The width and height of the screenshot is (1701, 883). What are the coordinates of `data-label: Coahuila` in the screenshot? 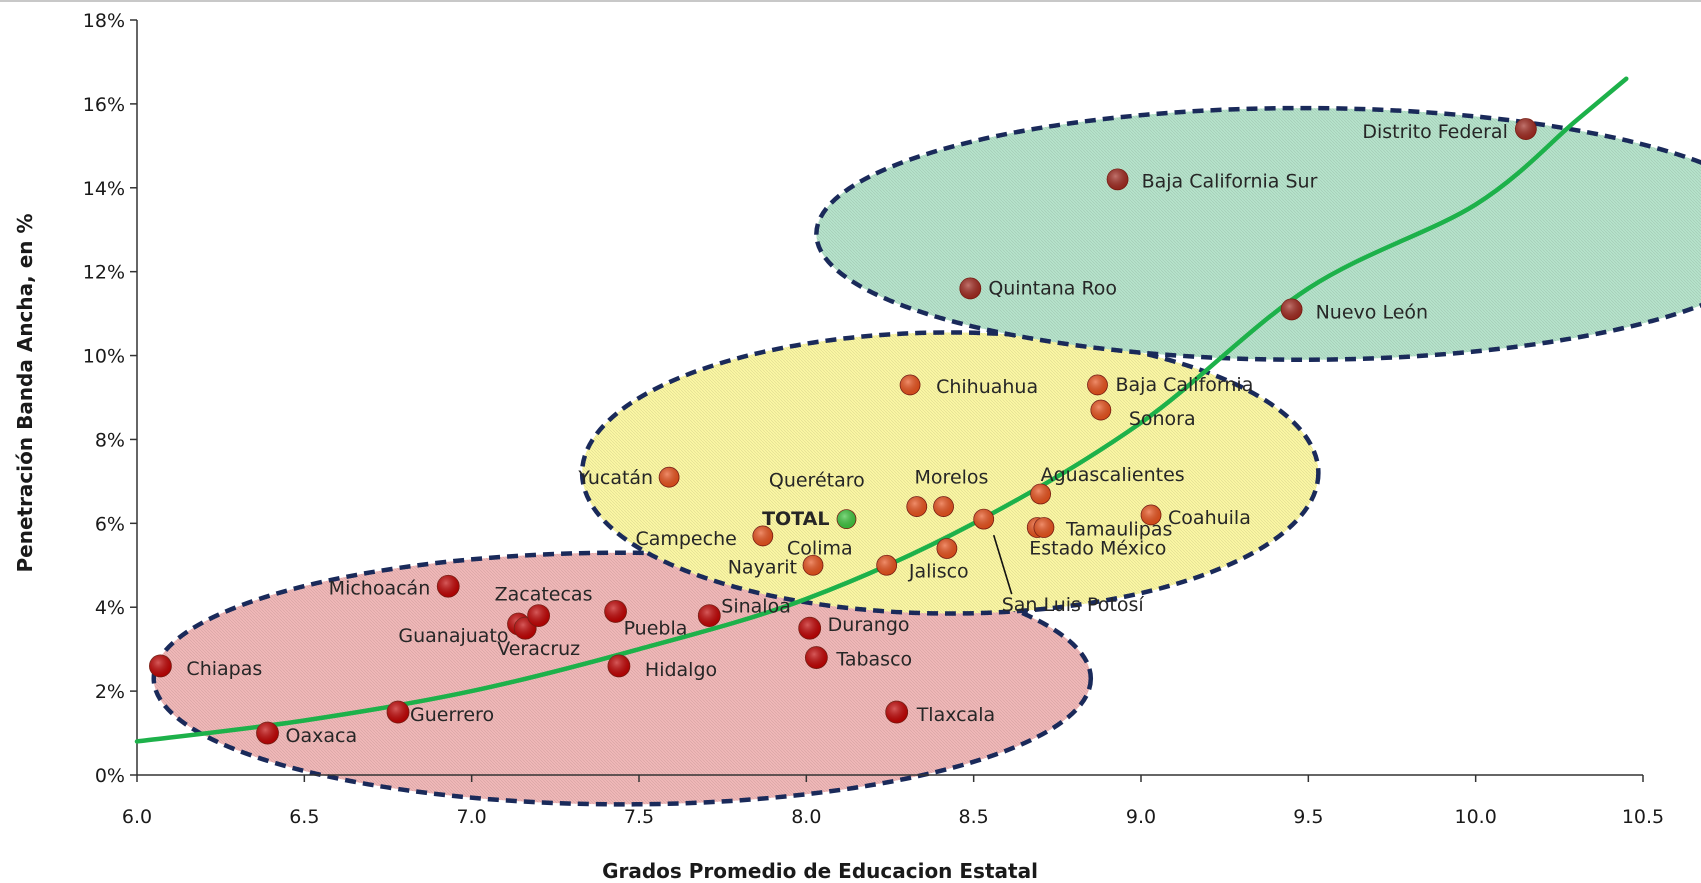 It's located at (1209, 518).